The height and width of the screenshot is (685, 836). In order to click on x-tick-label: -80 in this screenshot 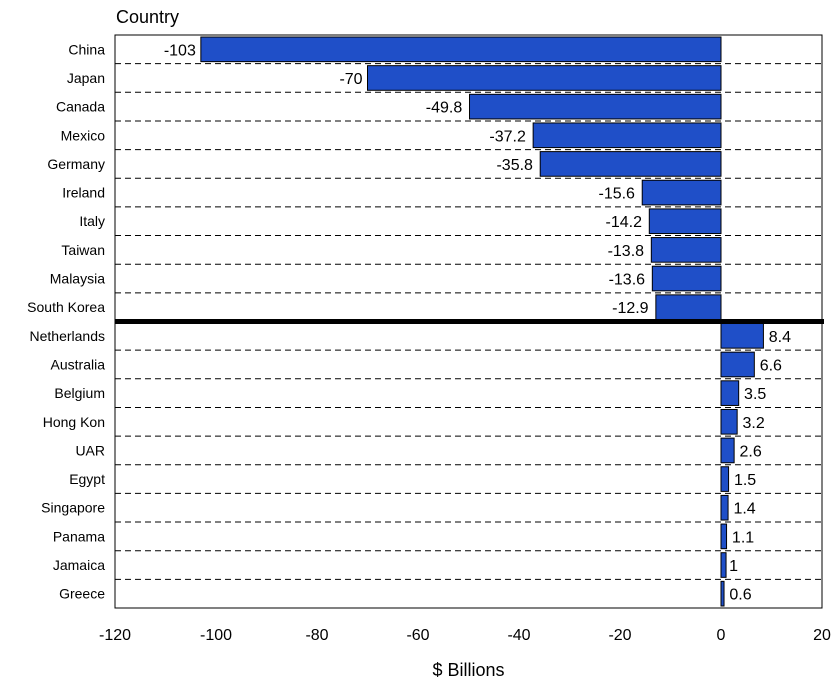, I will do `click(316, 635)`.